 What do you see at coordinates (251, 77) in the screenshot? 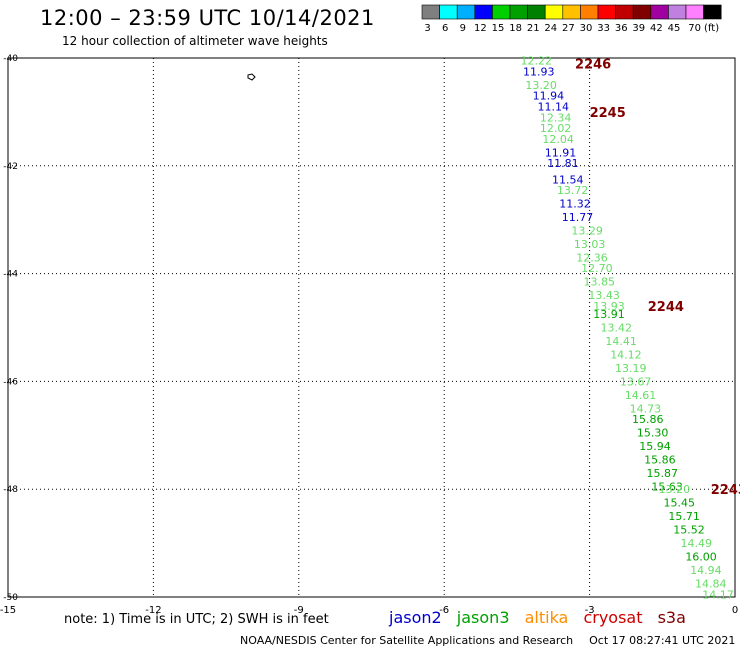
I see `island-outline` at bounding box center [251, 77].